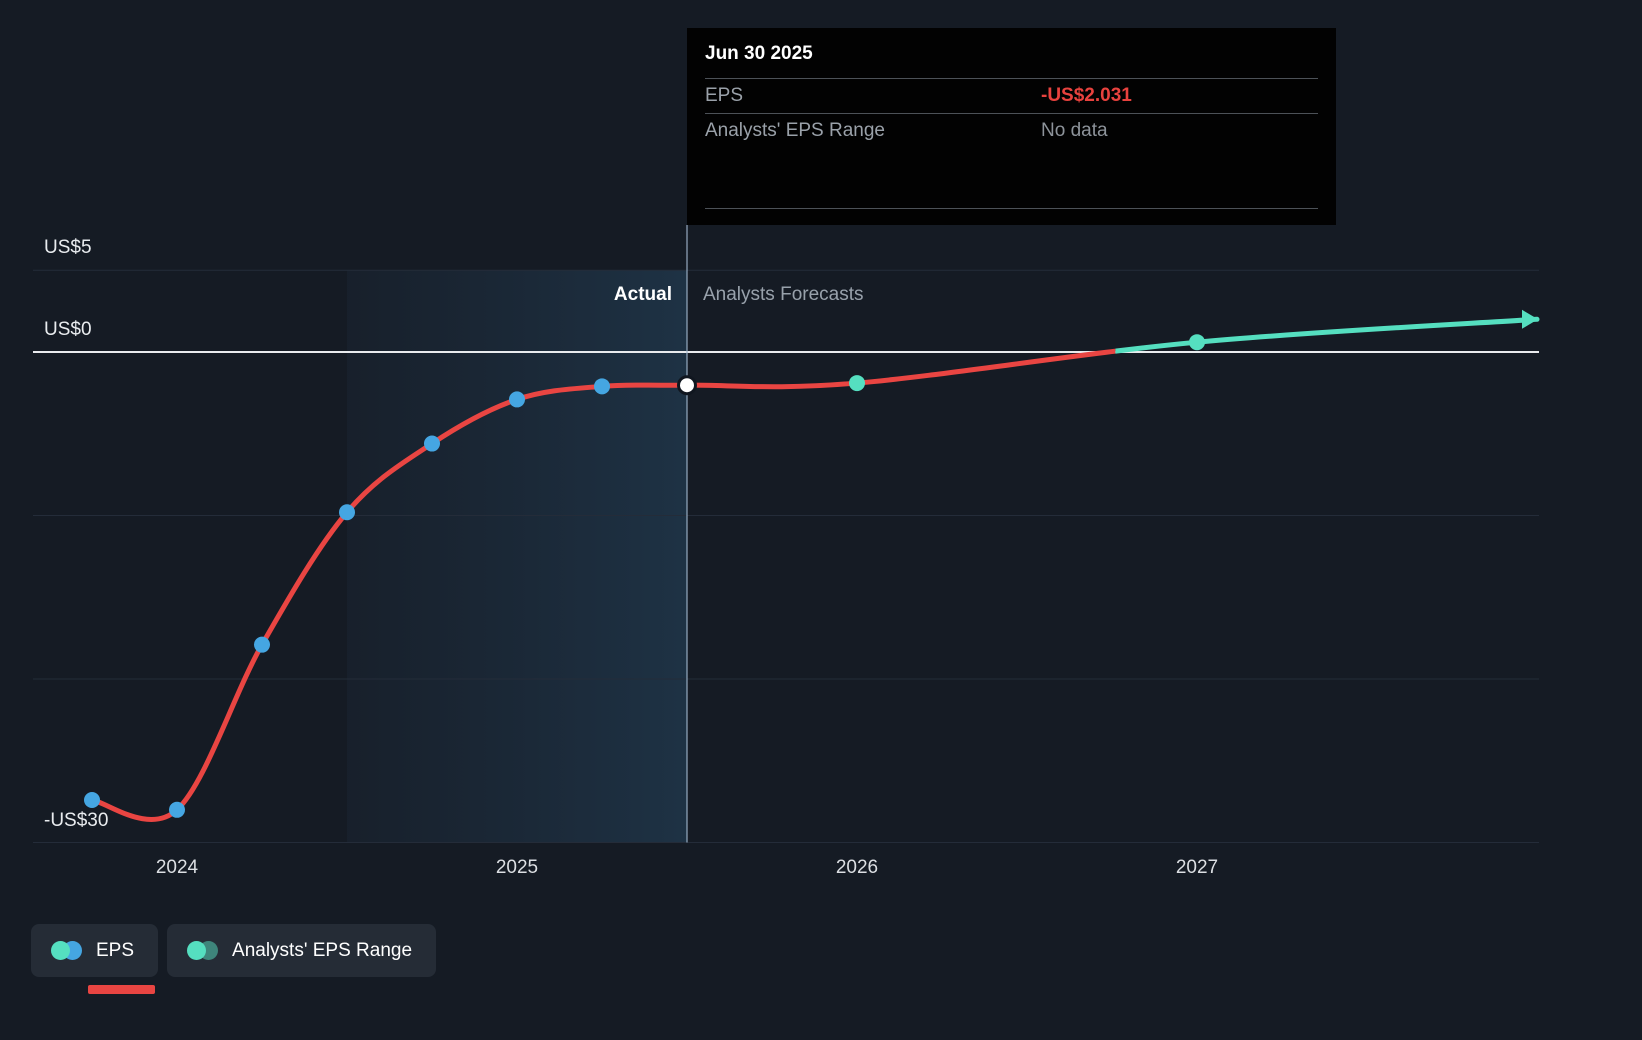 This screenshot has height=1040, width=1642. I want to click on tooltip-date: Jun 30 2025, so click(759, 53).